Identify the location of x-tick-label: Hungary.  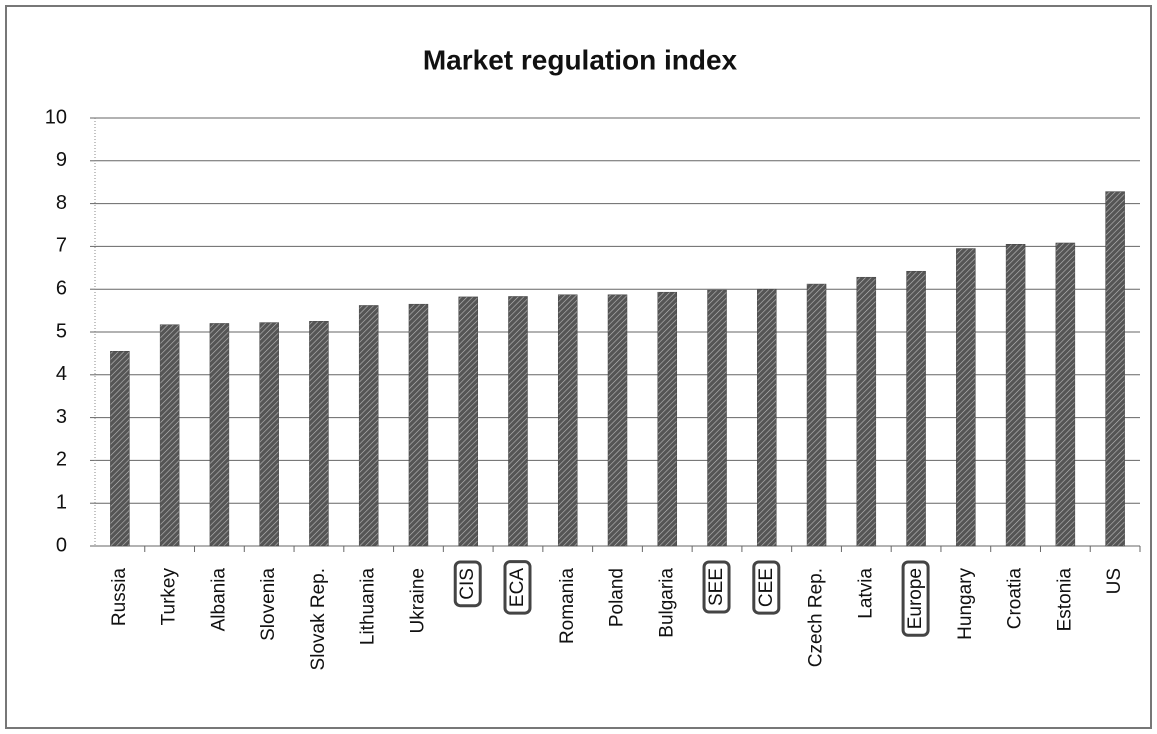
(965, 604).